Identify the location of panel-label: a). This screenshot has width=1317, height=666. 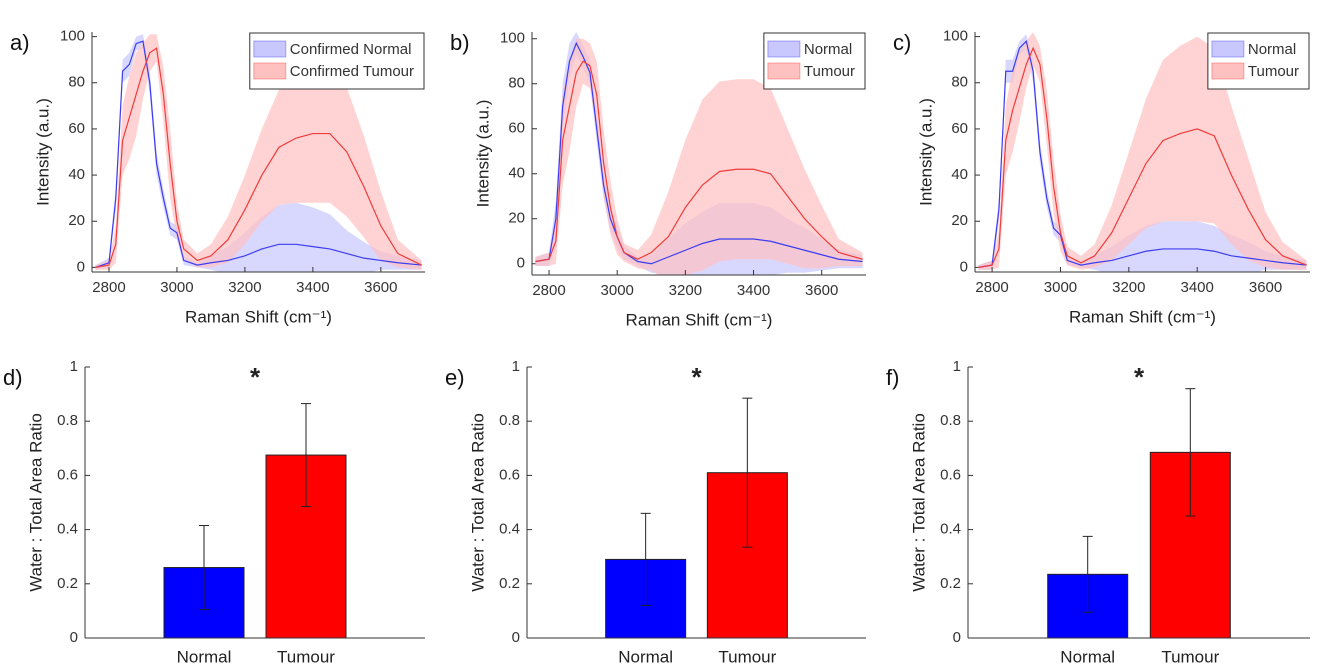
(20, 42).